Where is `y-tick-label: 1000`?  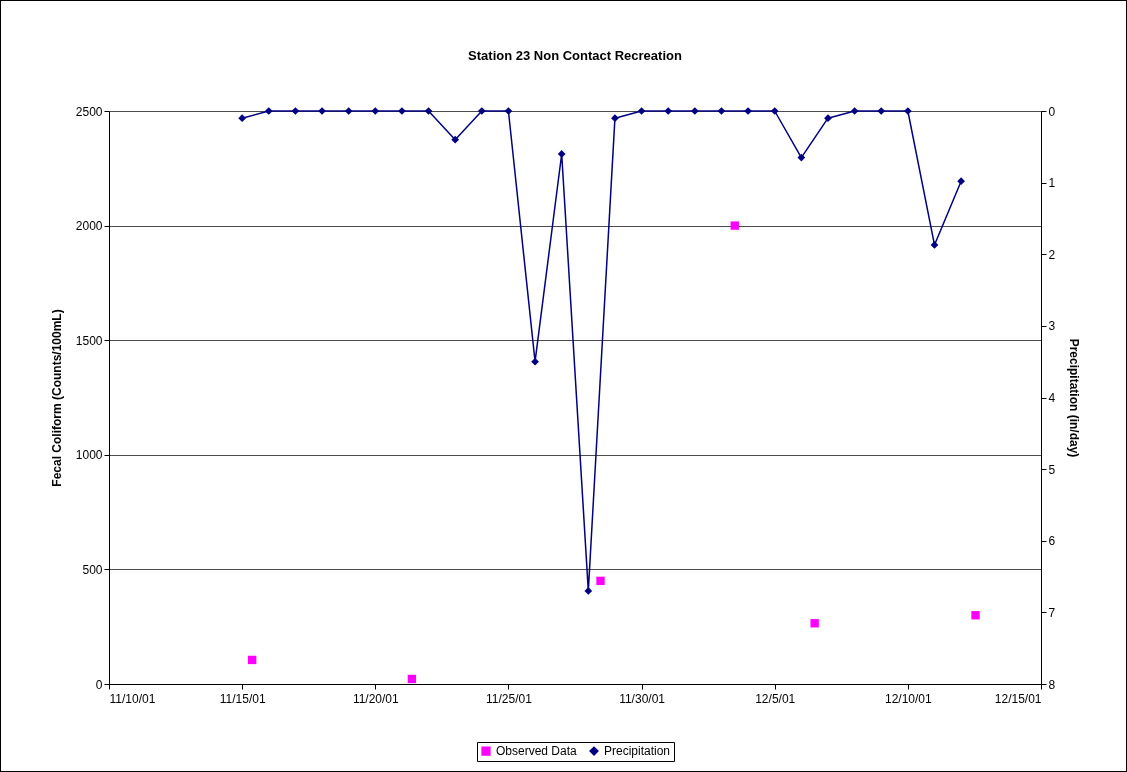 y-tick-label: 1000 is located at coordinates (89, 455).